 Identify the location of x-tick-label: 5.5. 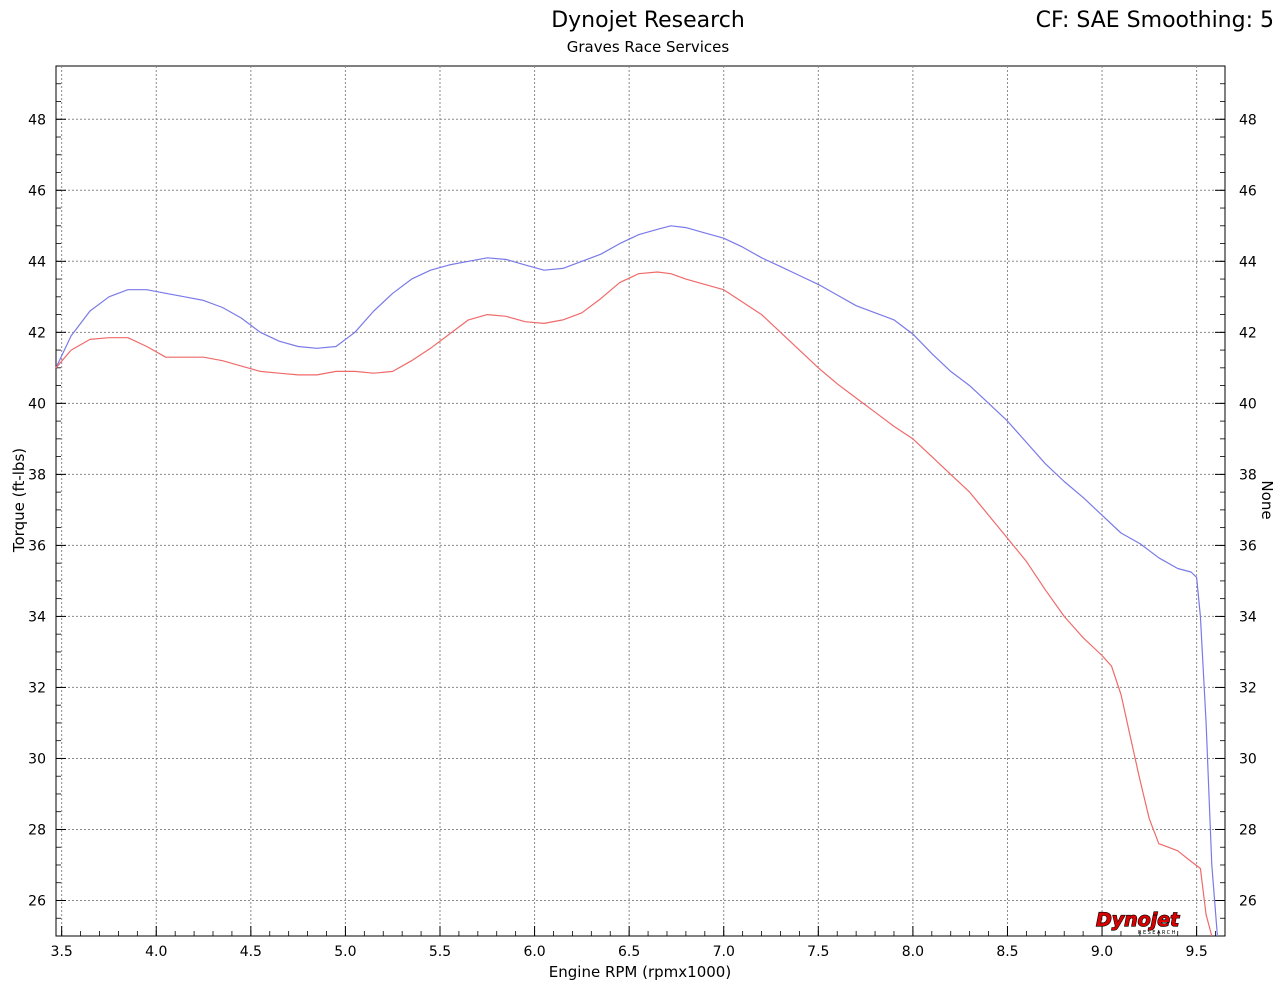
(440, 952).